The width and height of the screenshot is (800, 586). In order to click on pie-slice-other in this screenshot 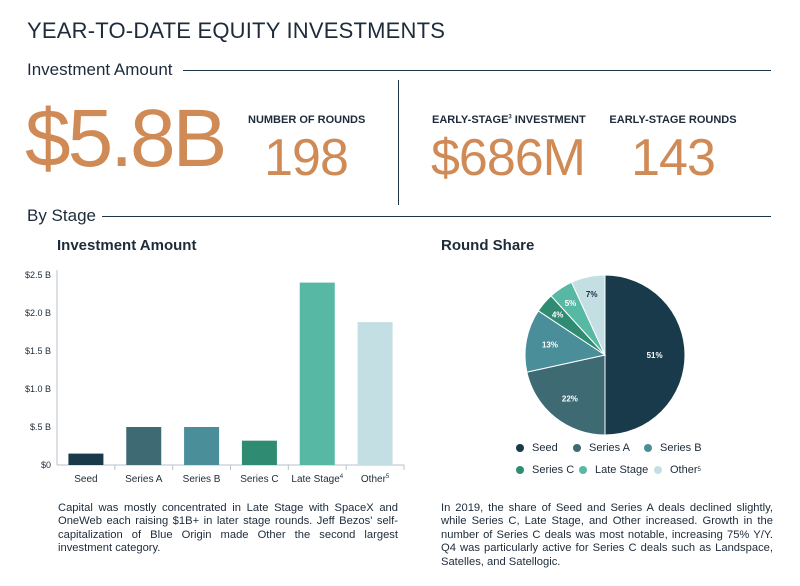, I will do `click(588, 315)`.